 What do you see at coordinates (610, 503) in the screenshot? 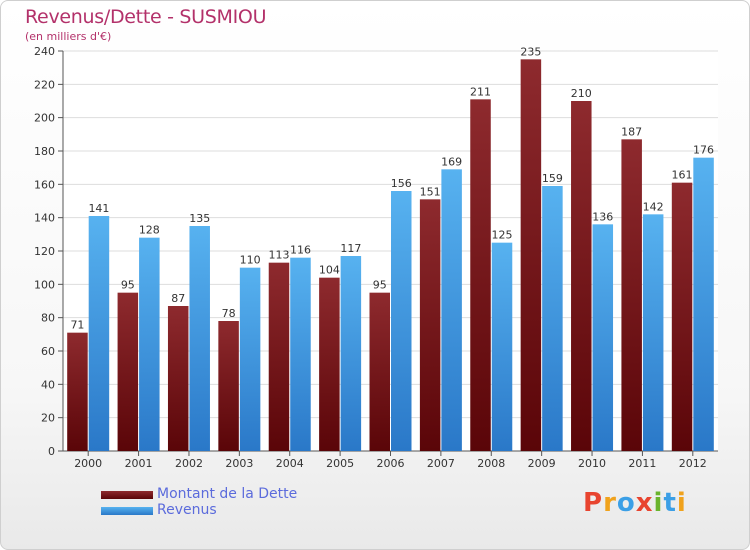
I see `logo-letter: r` at bounding box center [610, 503].